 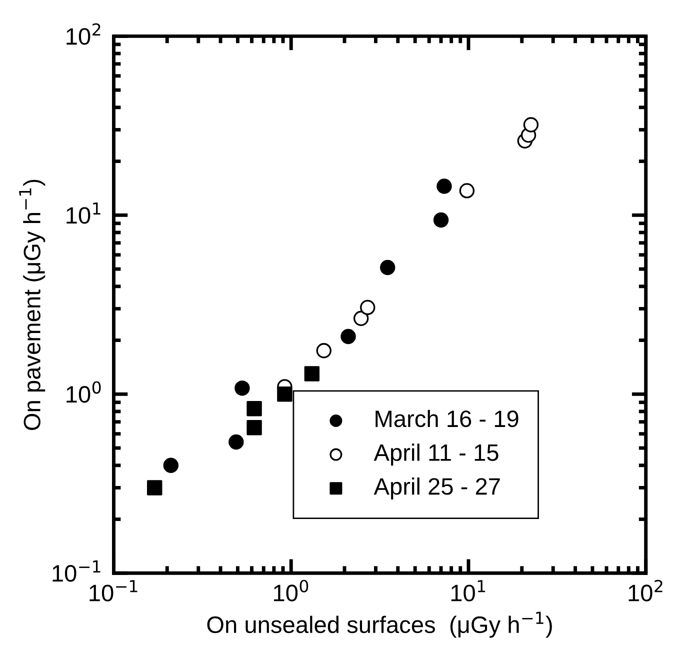 I want to click on y-tick-label: 10$^{−1}$, so click(x=76, y=571).